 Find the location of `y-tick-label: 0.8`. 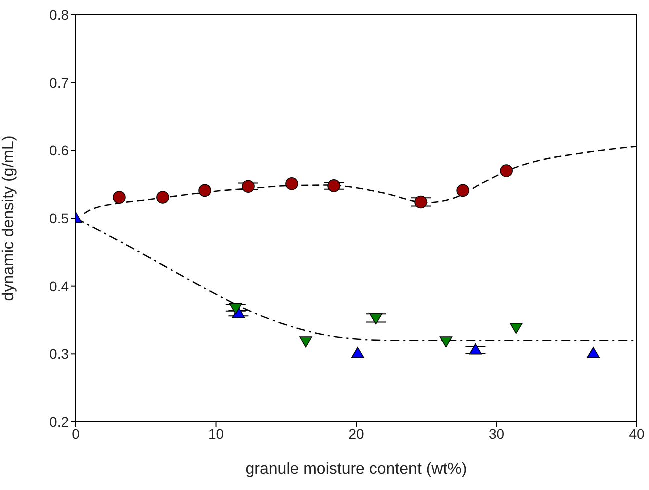

y-tick-label: 0.8 is located at coordinates (60, 14).